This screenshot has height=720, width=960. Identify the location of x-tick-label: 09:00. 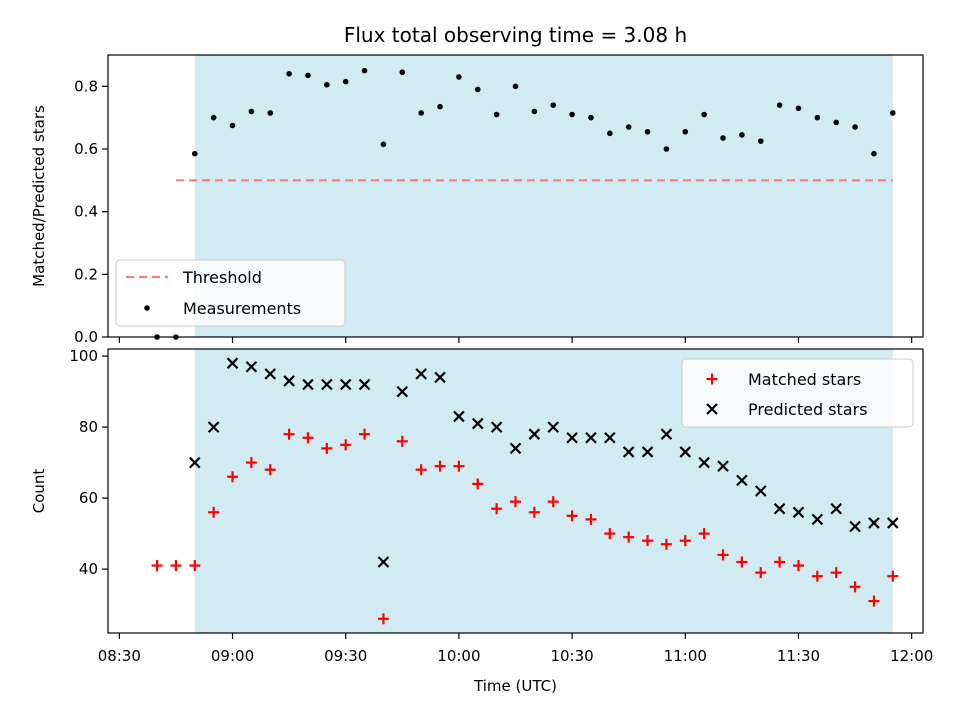
(232, 656).